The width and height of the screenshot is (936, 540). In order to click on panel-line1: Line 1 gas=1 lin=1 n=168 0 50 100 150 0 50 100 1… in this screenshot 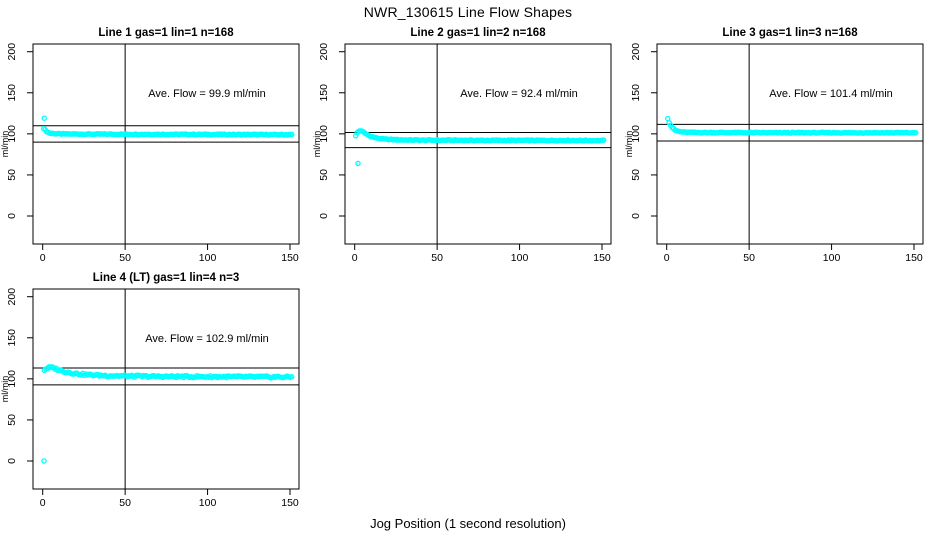, I will do `click(150, 145)`.